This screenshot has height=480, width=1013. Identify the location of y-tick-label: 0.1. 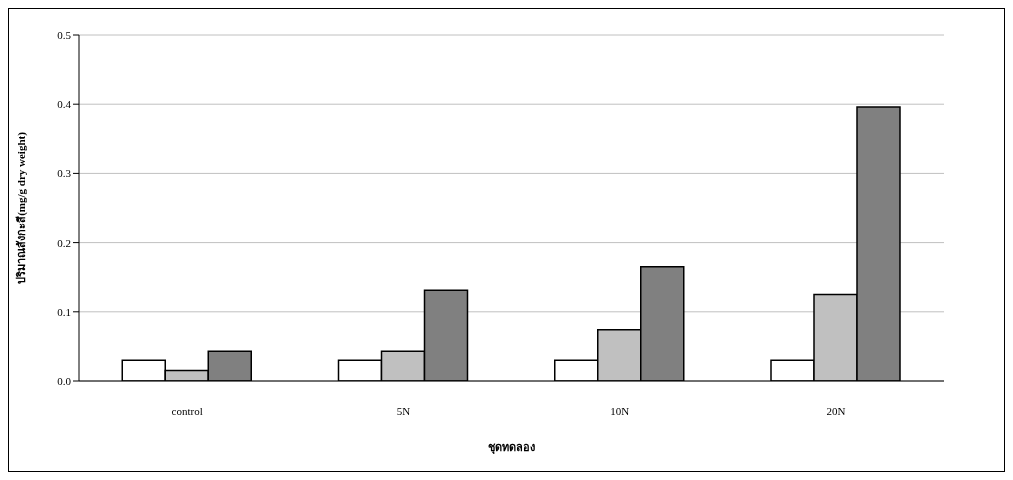
(64, 311).